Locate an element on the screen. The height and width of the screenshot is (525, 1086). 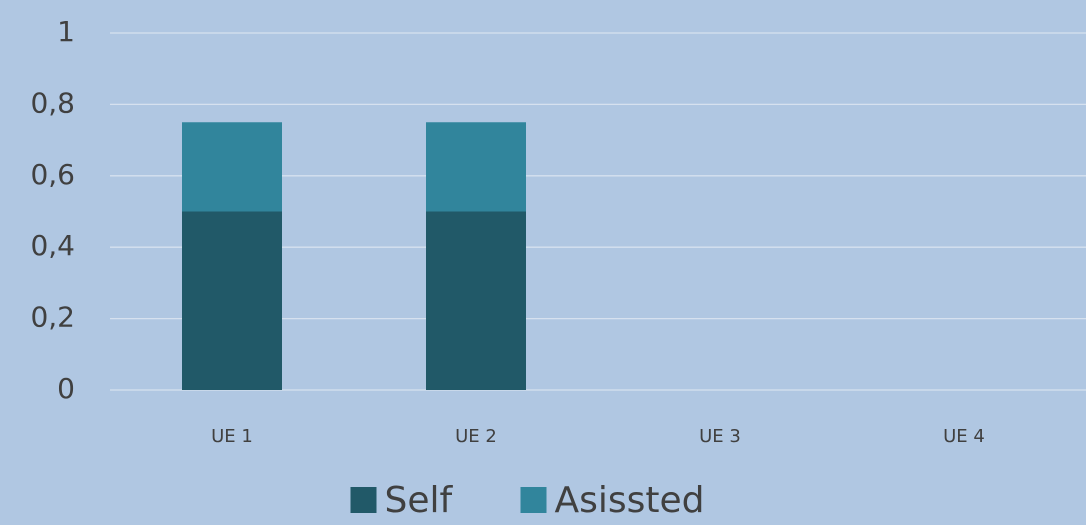
x-tick-label: UE 1 is located at coordinates (232, 436).